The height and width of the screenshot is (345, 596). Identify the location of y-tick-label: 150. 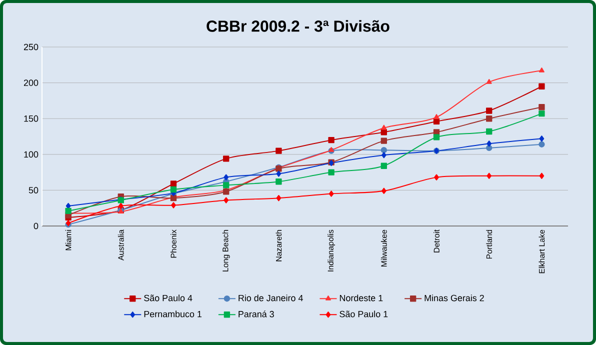
(31, 118).